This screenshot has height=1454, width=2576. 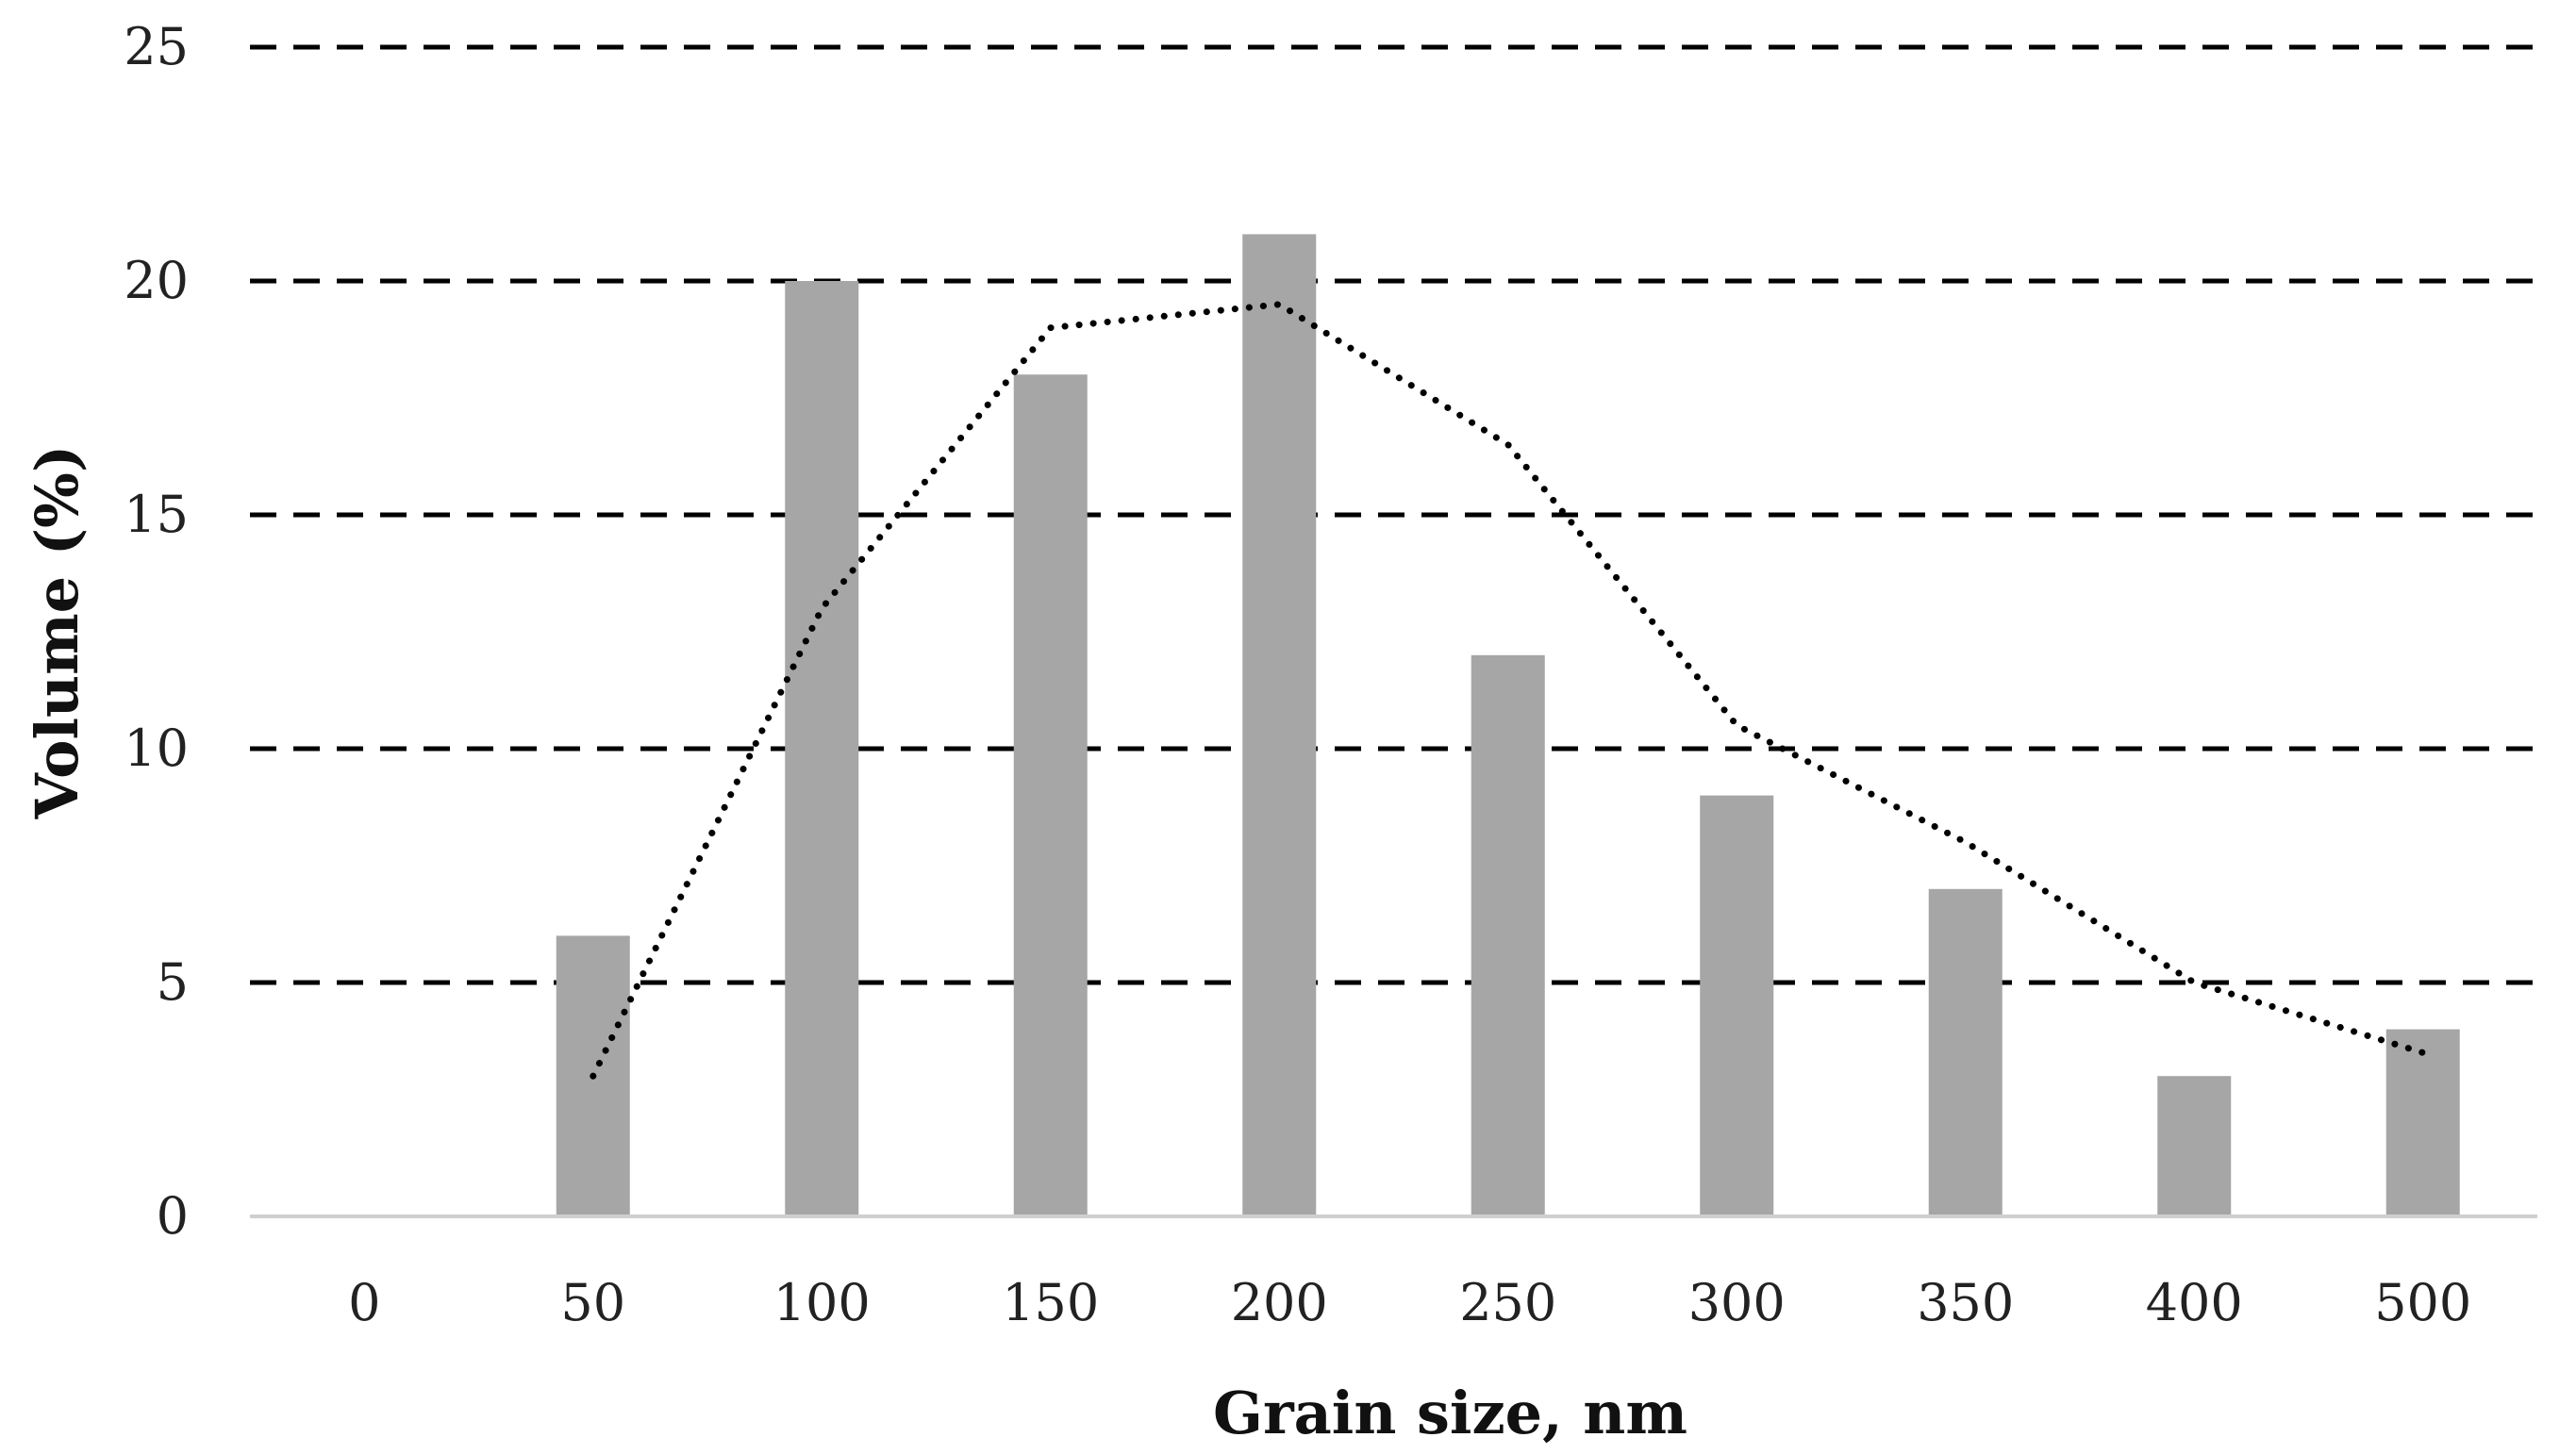 I want to click on x-tick-label: 100, so click(x=822, y=1302).